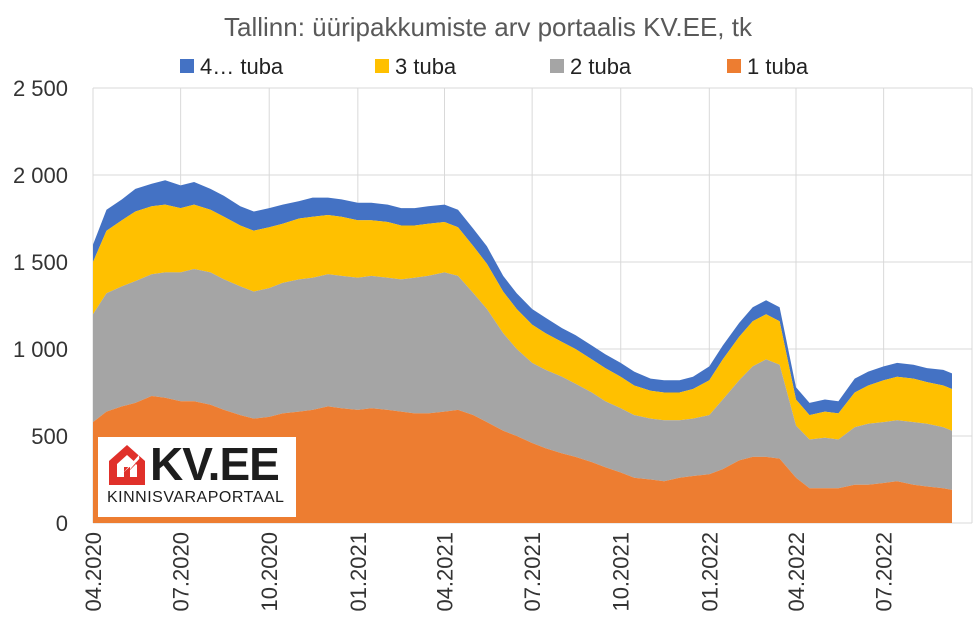 The height and width of the screenshot is (637, 976). I want to click on legend-label: 1 tuba, so click(778, 66).